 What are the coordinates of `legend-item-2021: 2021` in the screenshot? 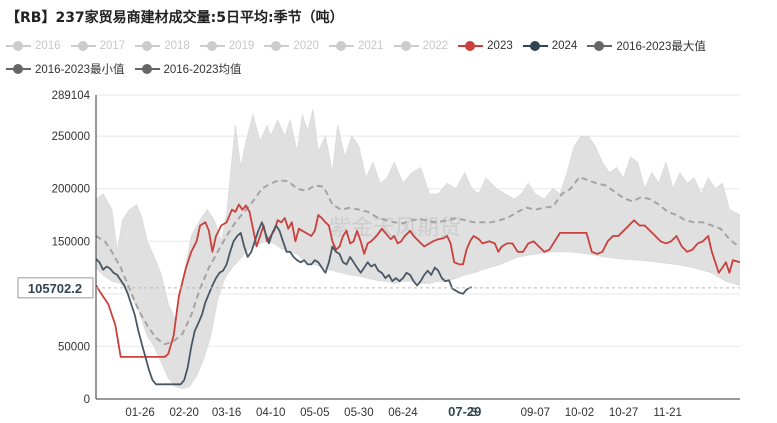 It's located at (356, 46).